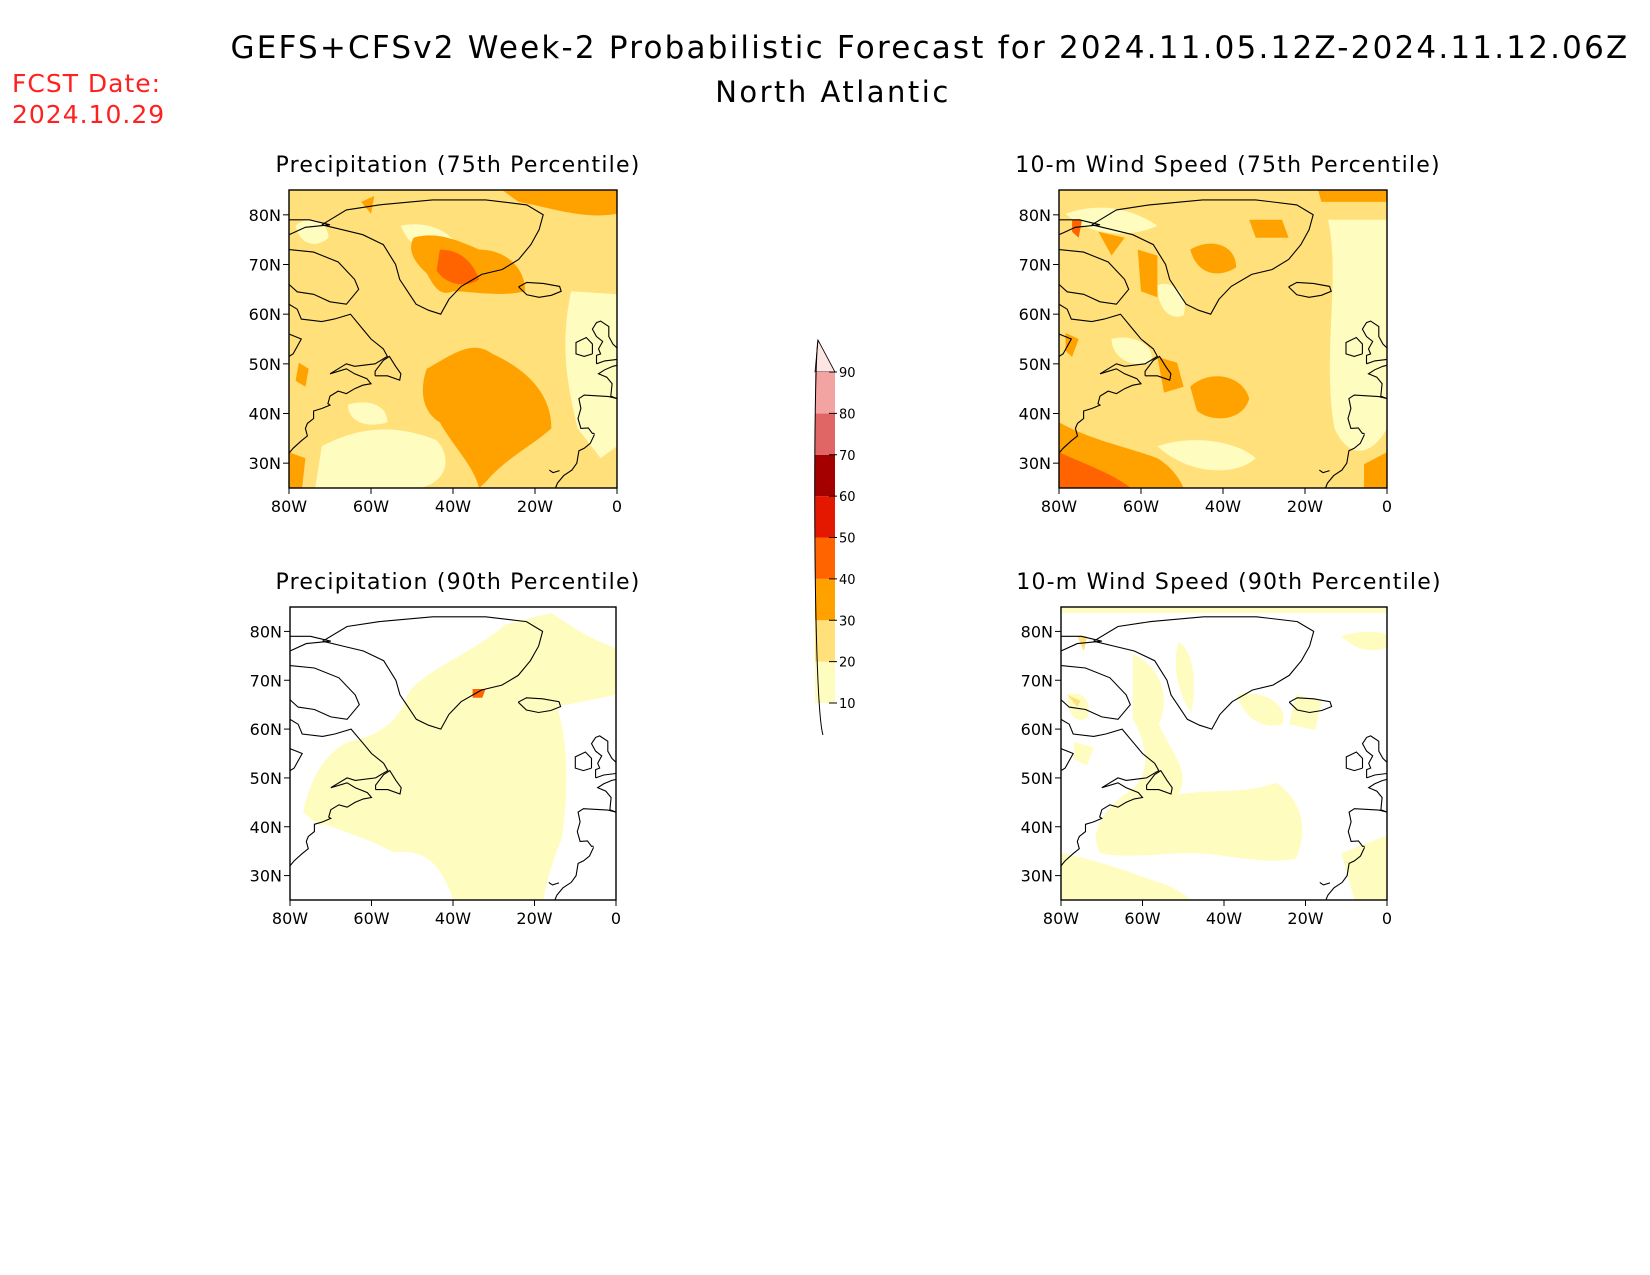 Image resolution: width=1650 pixels, height=1275 pixels. What do you see at coordinates (847, 373) in the screenshot?
I see `colorbar-tick-label: 90` at bounding box center [847, 373].